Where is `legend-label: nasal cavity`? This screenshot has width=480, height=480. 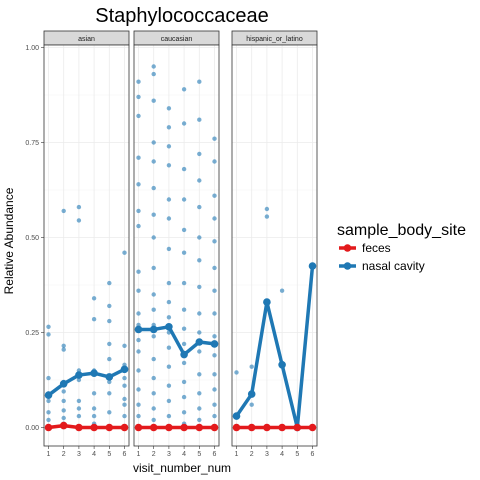 legend-label: nasal cavity is located at coordinates (393, 266).